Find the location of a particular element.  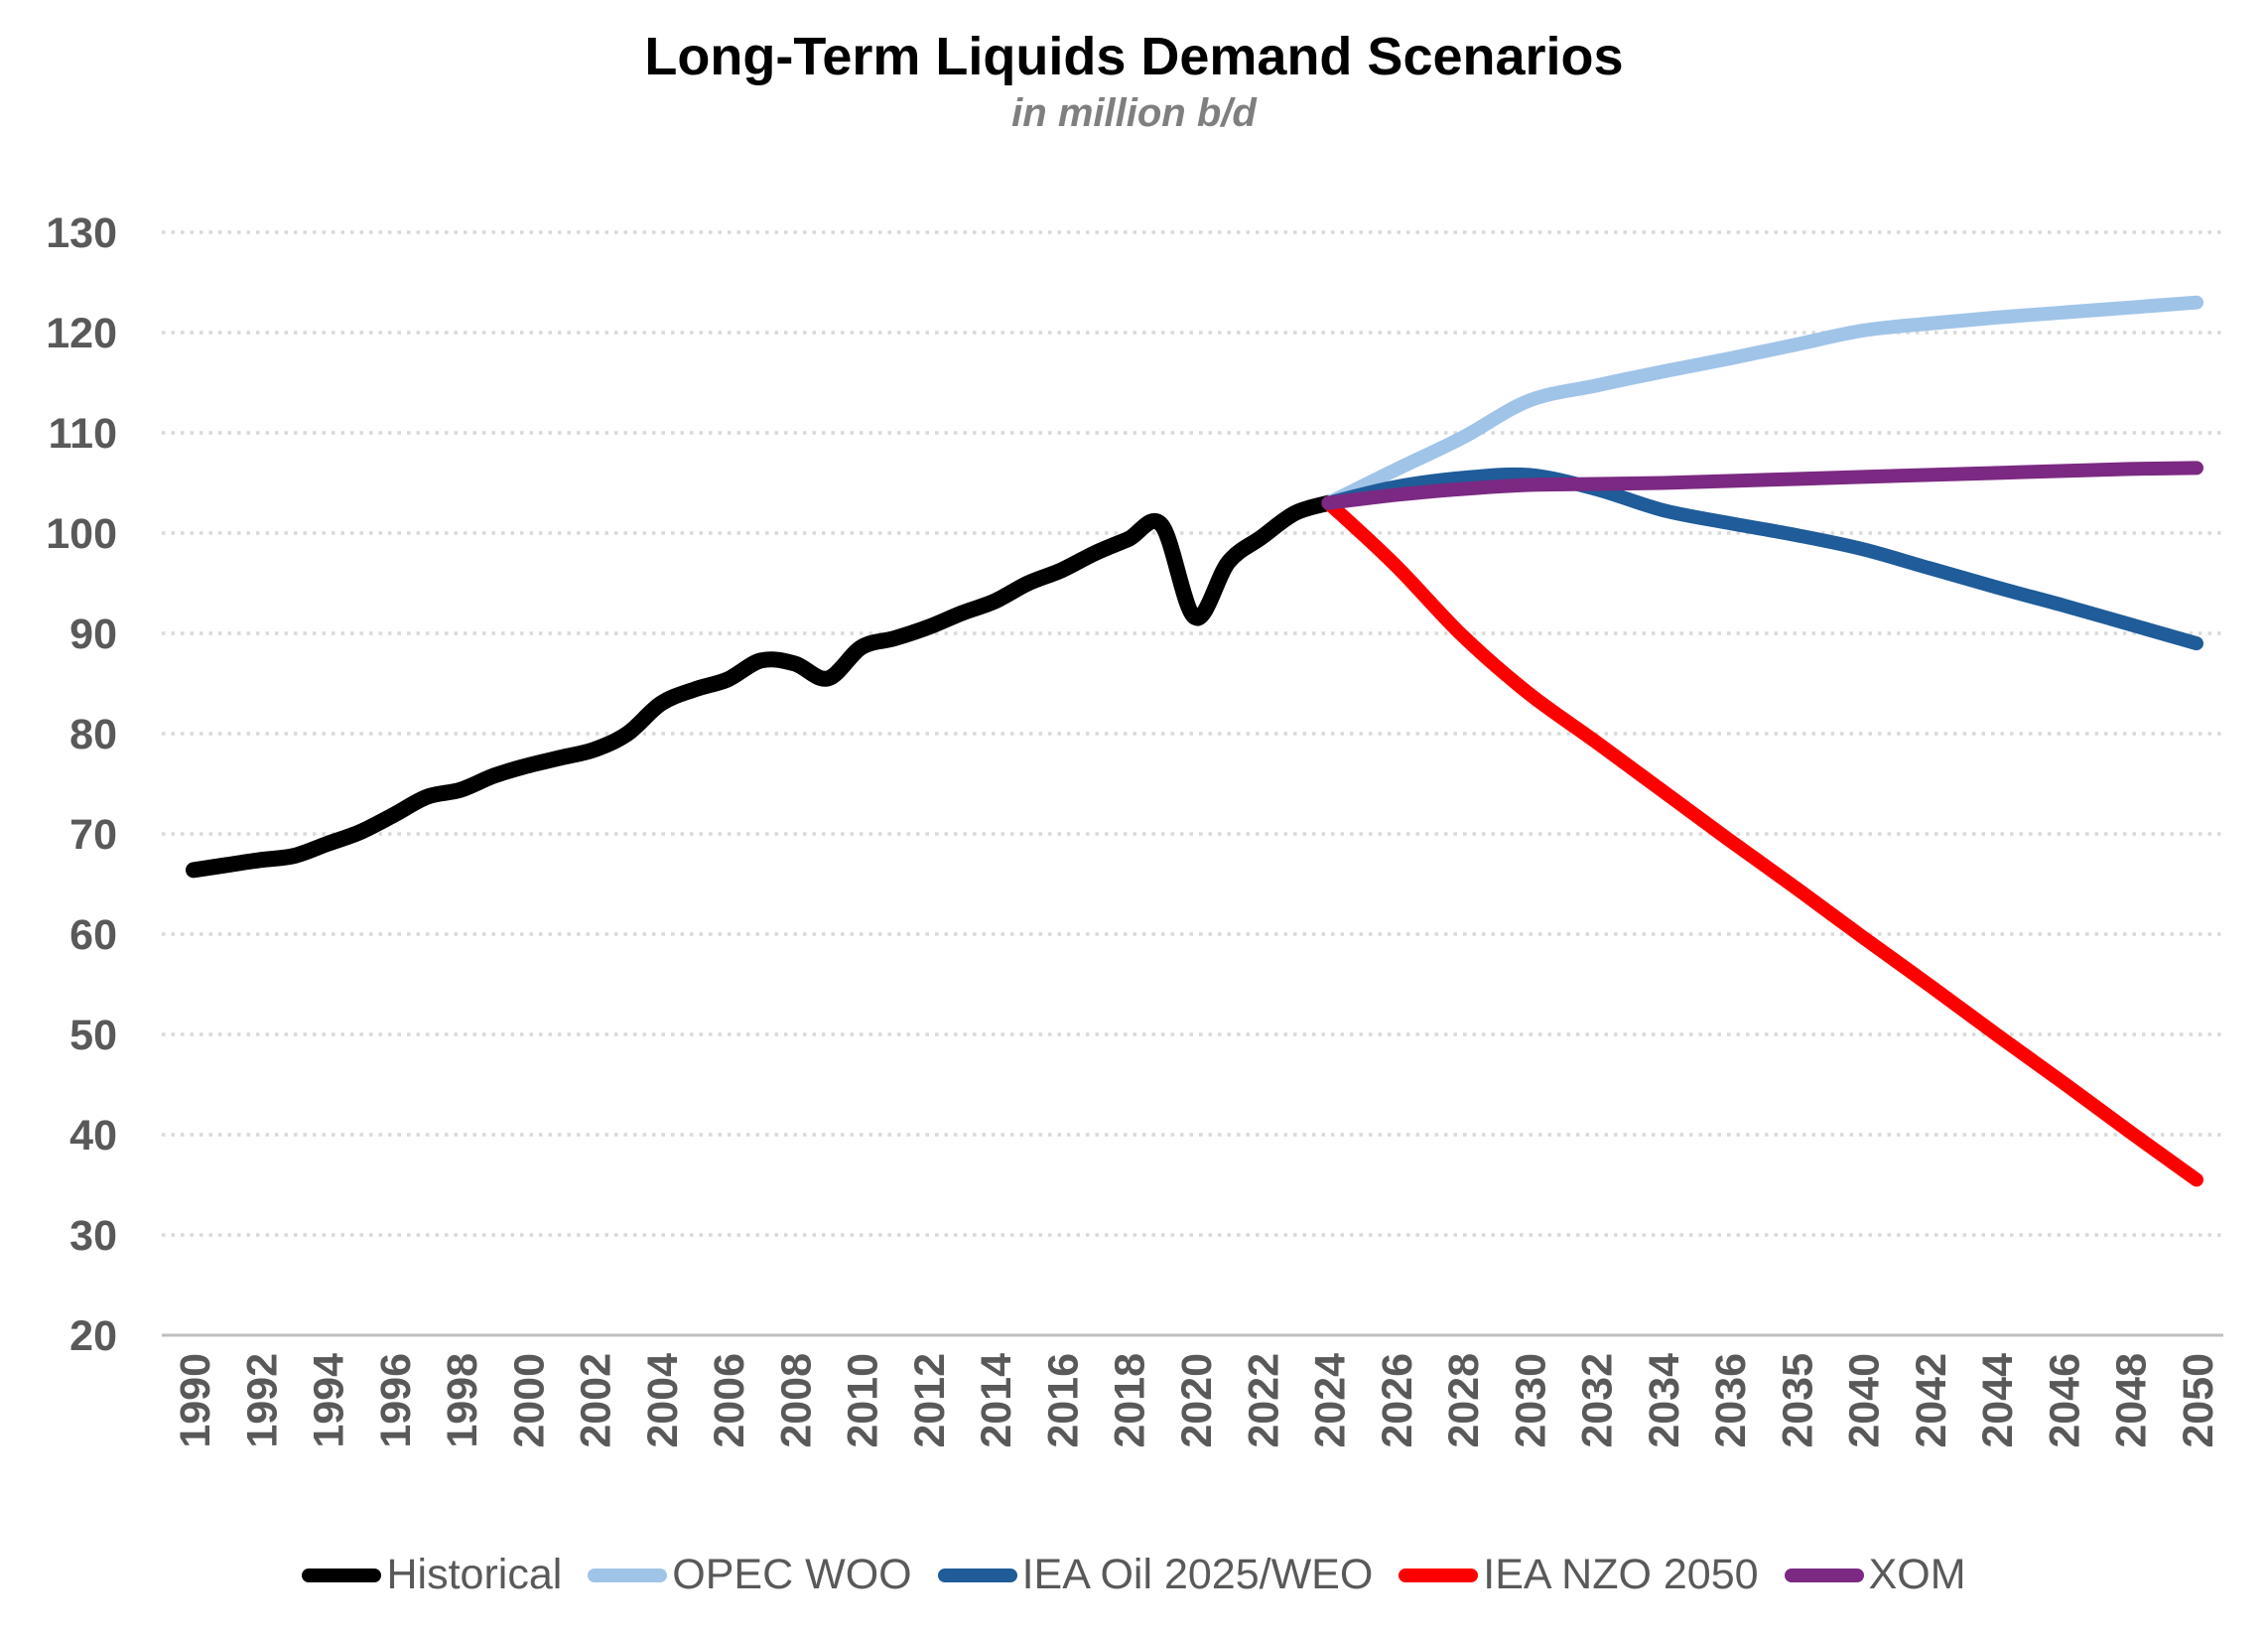

x-axis-tick-label: 2002 is located at coordinates (596, 1400).